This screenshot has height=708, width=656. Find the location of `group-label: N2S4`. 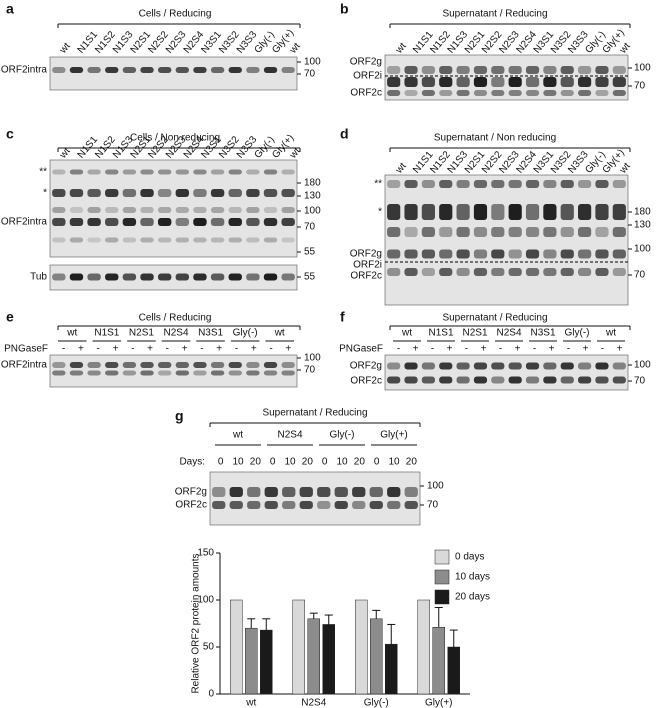

group-label: N2S4 is located at coordinates (175, 333).